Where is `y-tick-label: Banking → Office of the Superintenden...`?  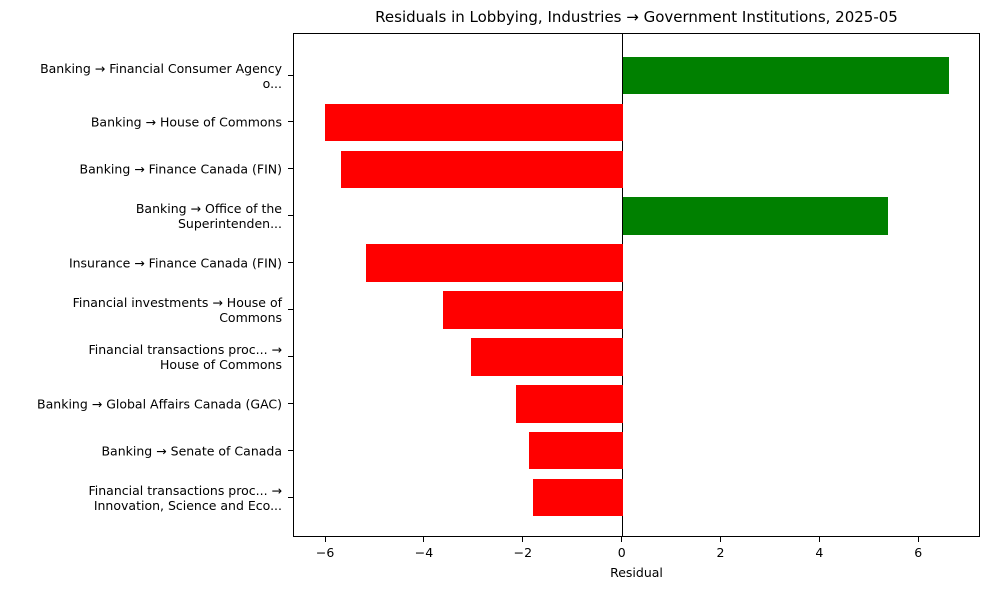 y-tick-label: Banking → Office of the Superintenden... is located at coordinates (208, 216).